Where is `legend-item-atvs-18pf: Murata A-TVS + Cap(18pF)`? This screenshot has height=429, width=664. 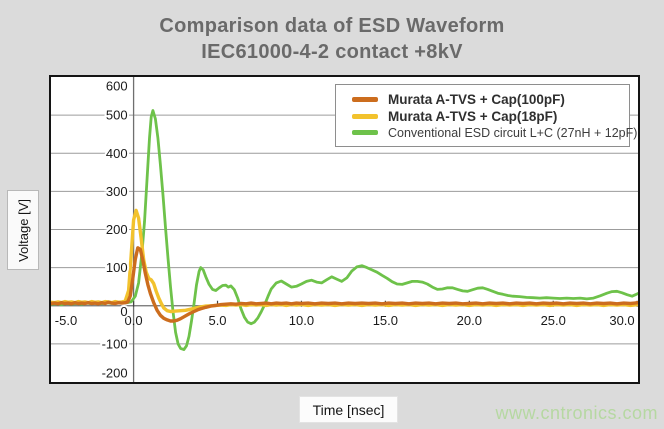 legend-item-atvs-18pf: Murata A-TVS + Cap(18pF) is located at coordinates (488, 116).